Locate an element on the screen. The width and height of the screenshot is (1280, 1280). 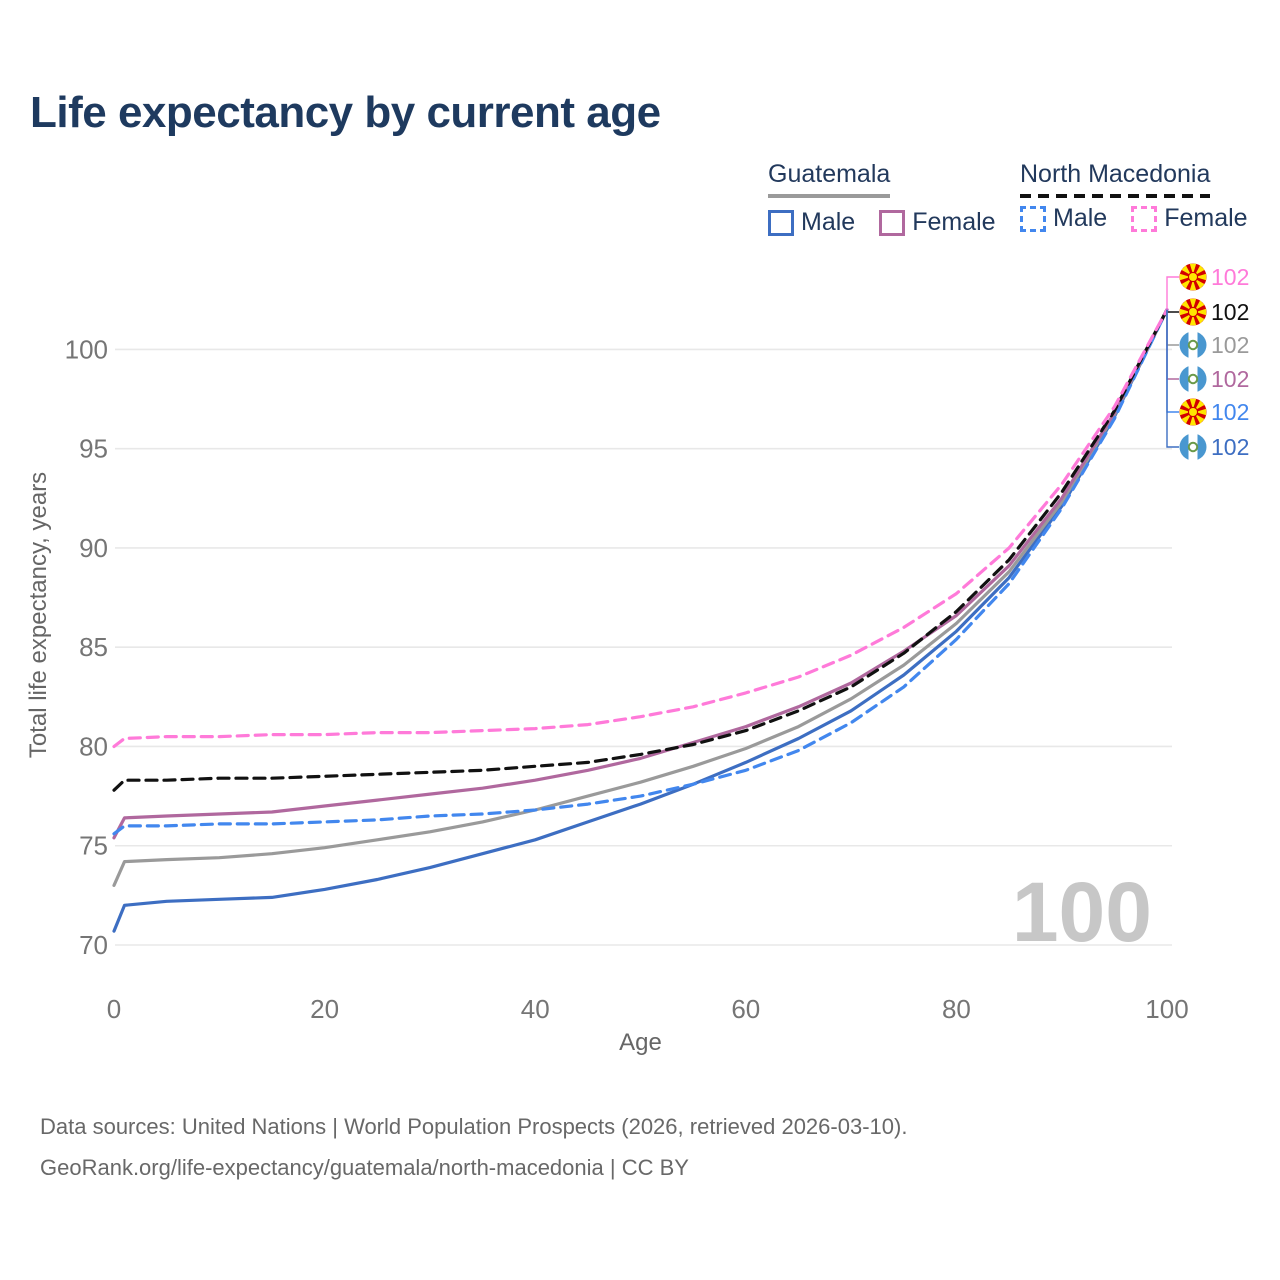
y-tick-label: 100 is located at coordinates (86, 349).